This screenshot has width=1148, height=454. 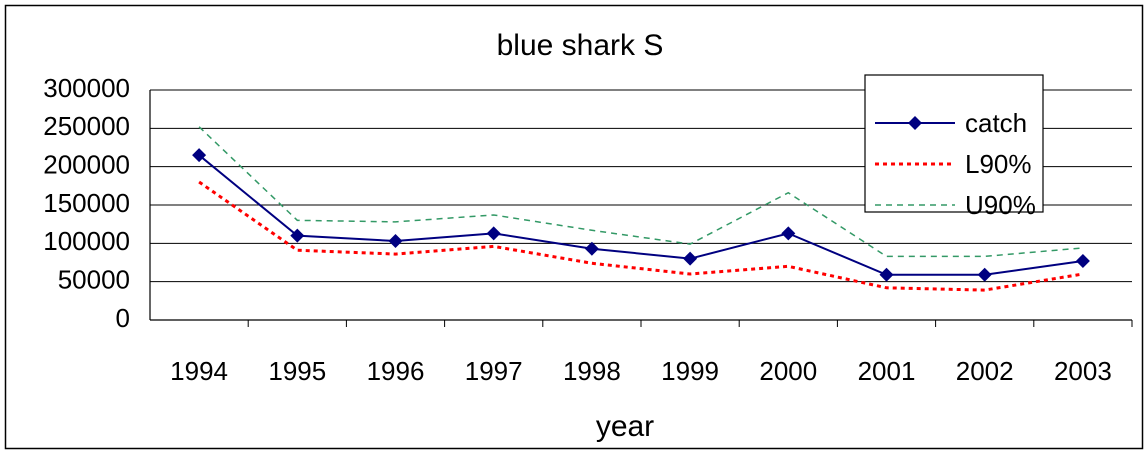 What do you see at coordinates (199, 371) in the screenshot?
I see `x-tick-label: 1994` at bounding box center [199, 371].